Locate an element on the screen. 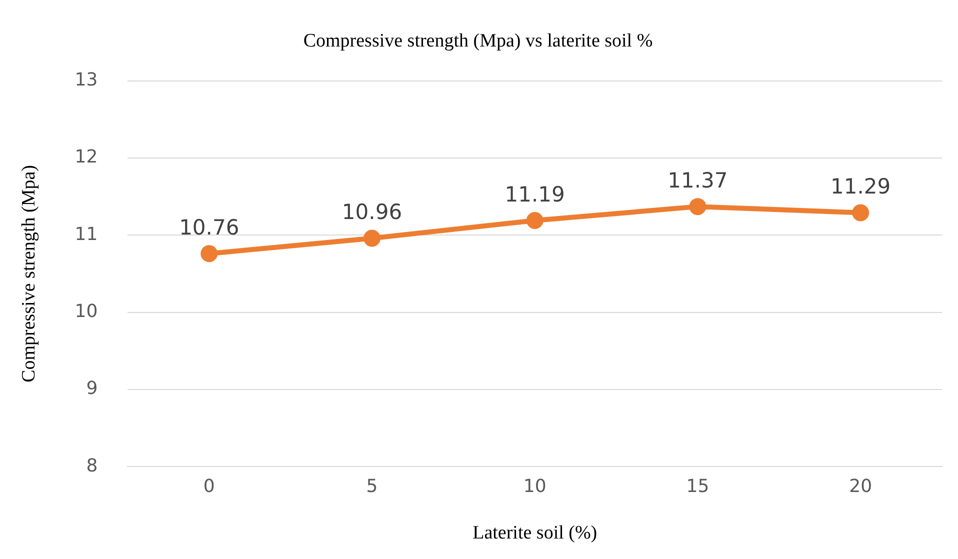 This screenshot has height=559, width=958. data-label: 11.29 is located at coordinates (860, 186).